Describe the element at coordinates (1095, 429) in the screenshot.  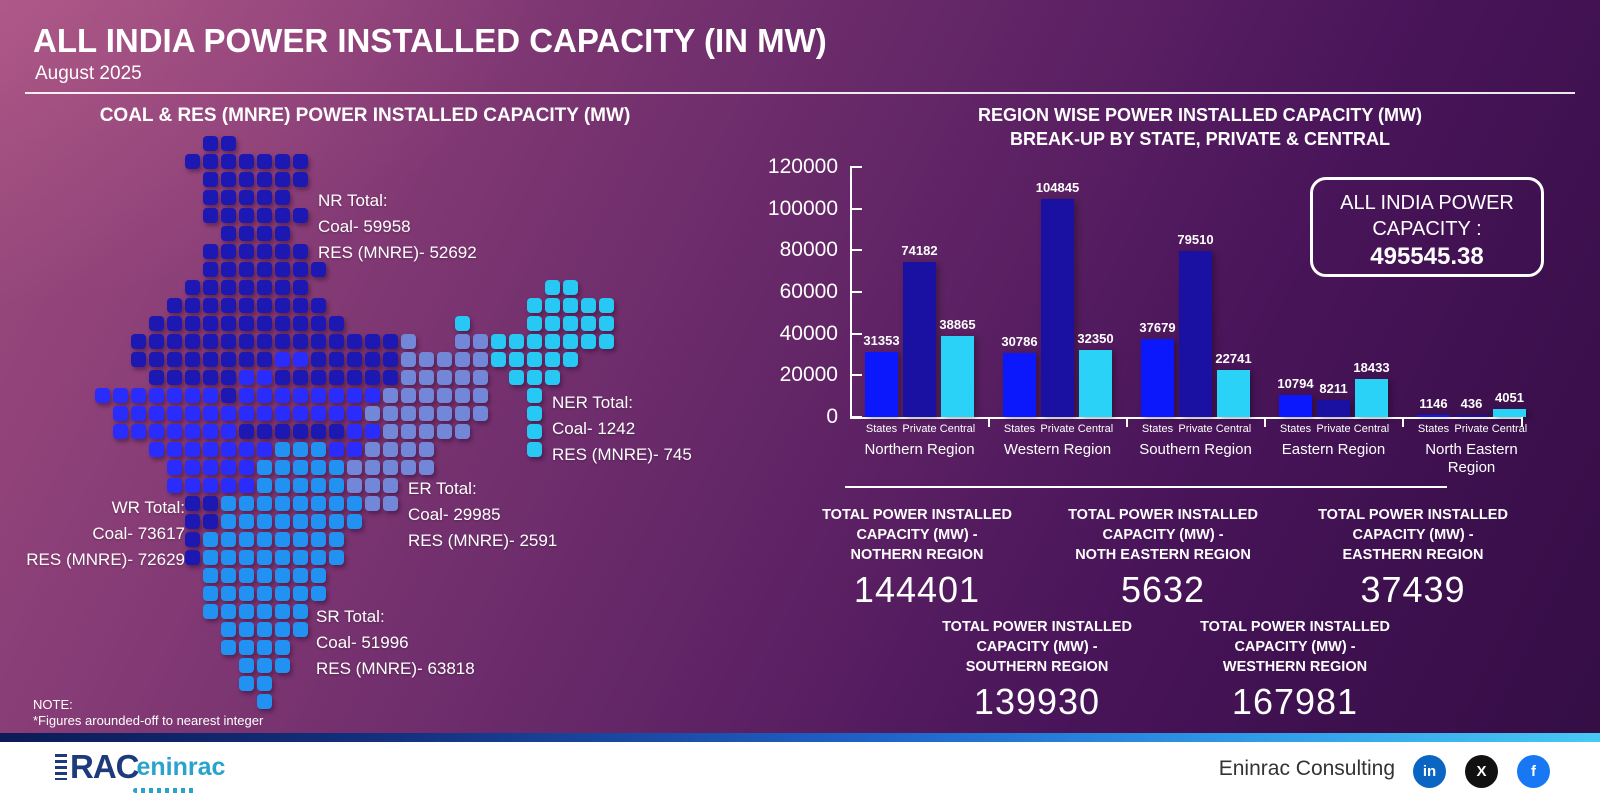
I see `bar-sub-label: Central` at that location.